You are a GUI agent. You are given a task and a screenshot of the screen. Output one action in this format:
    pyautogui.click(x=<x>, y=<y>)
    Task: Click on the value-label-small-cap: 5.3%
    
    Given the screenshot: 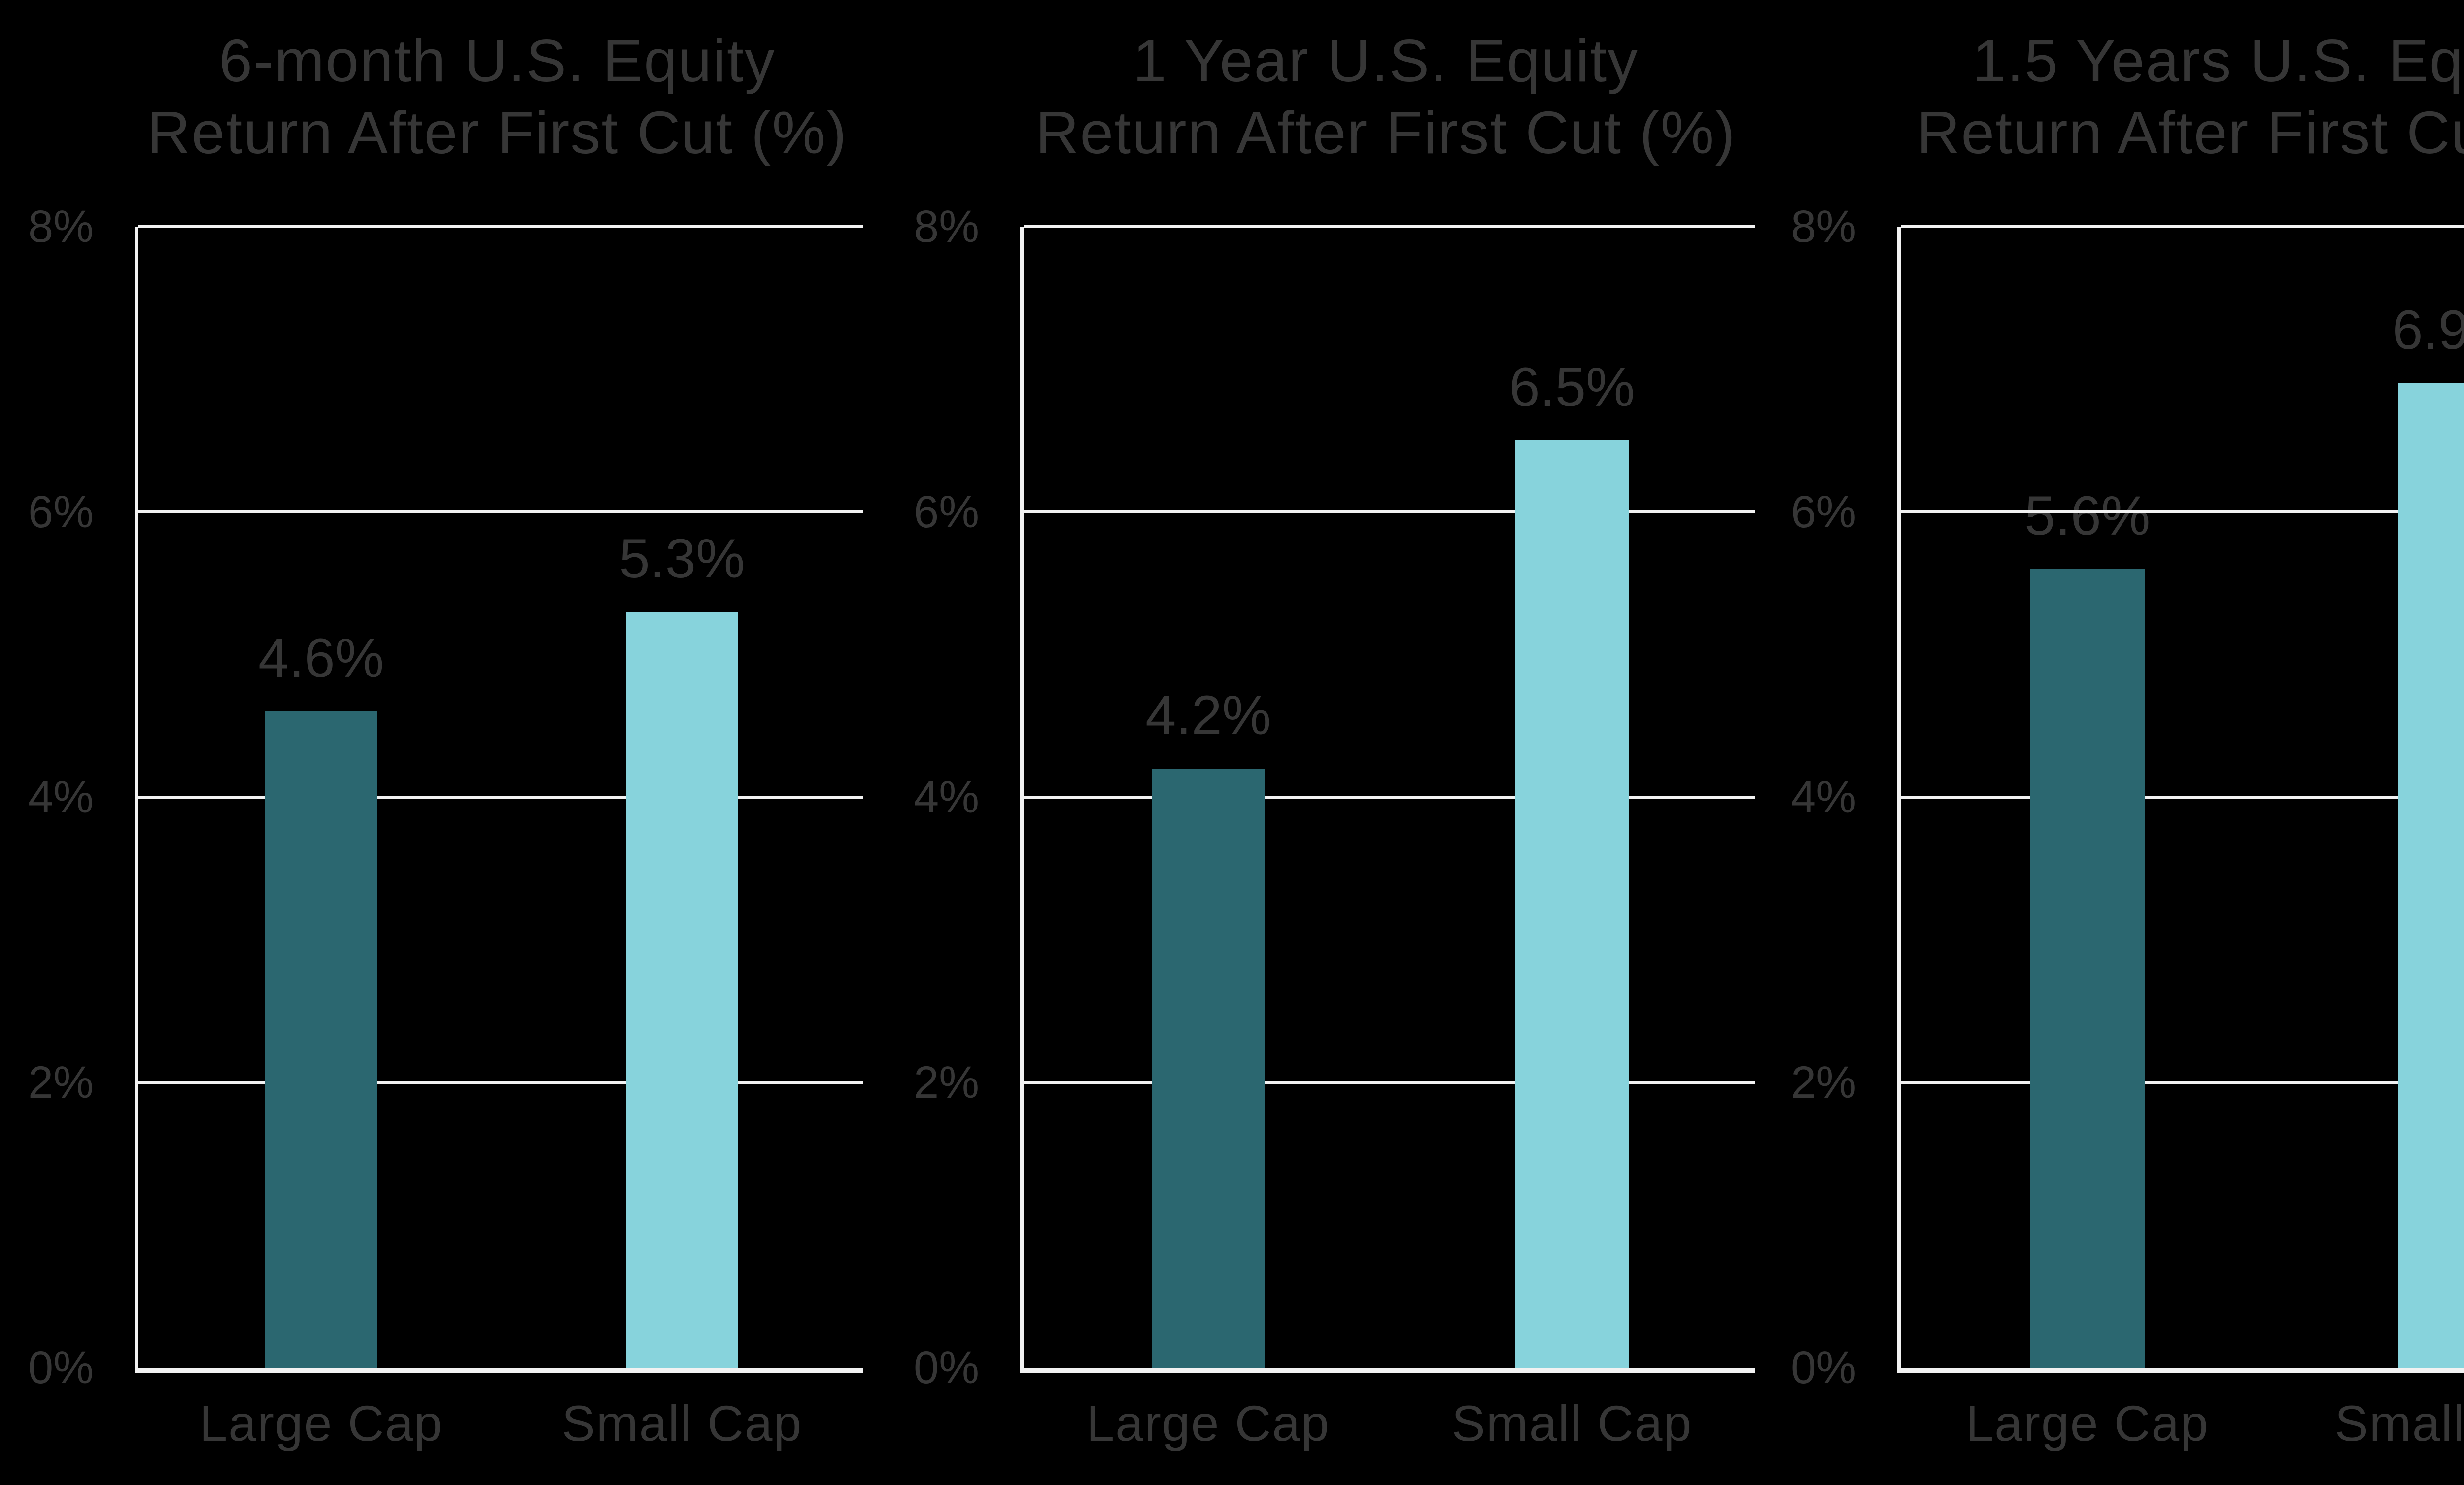 What is the action you would take?
    pyautogui.click(x=682, y=558)
    